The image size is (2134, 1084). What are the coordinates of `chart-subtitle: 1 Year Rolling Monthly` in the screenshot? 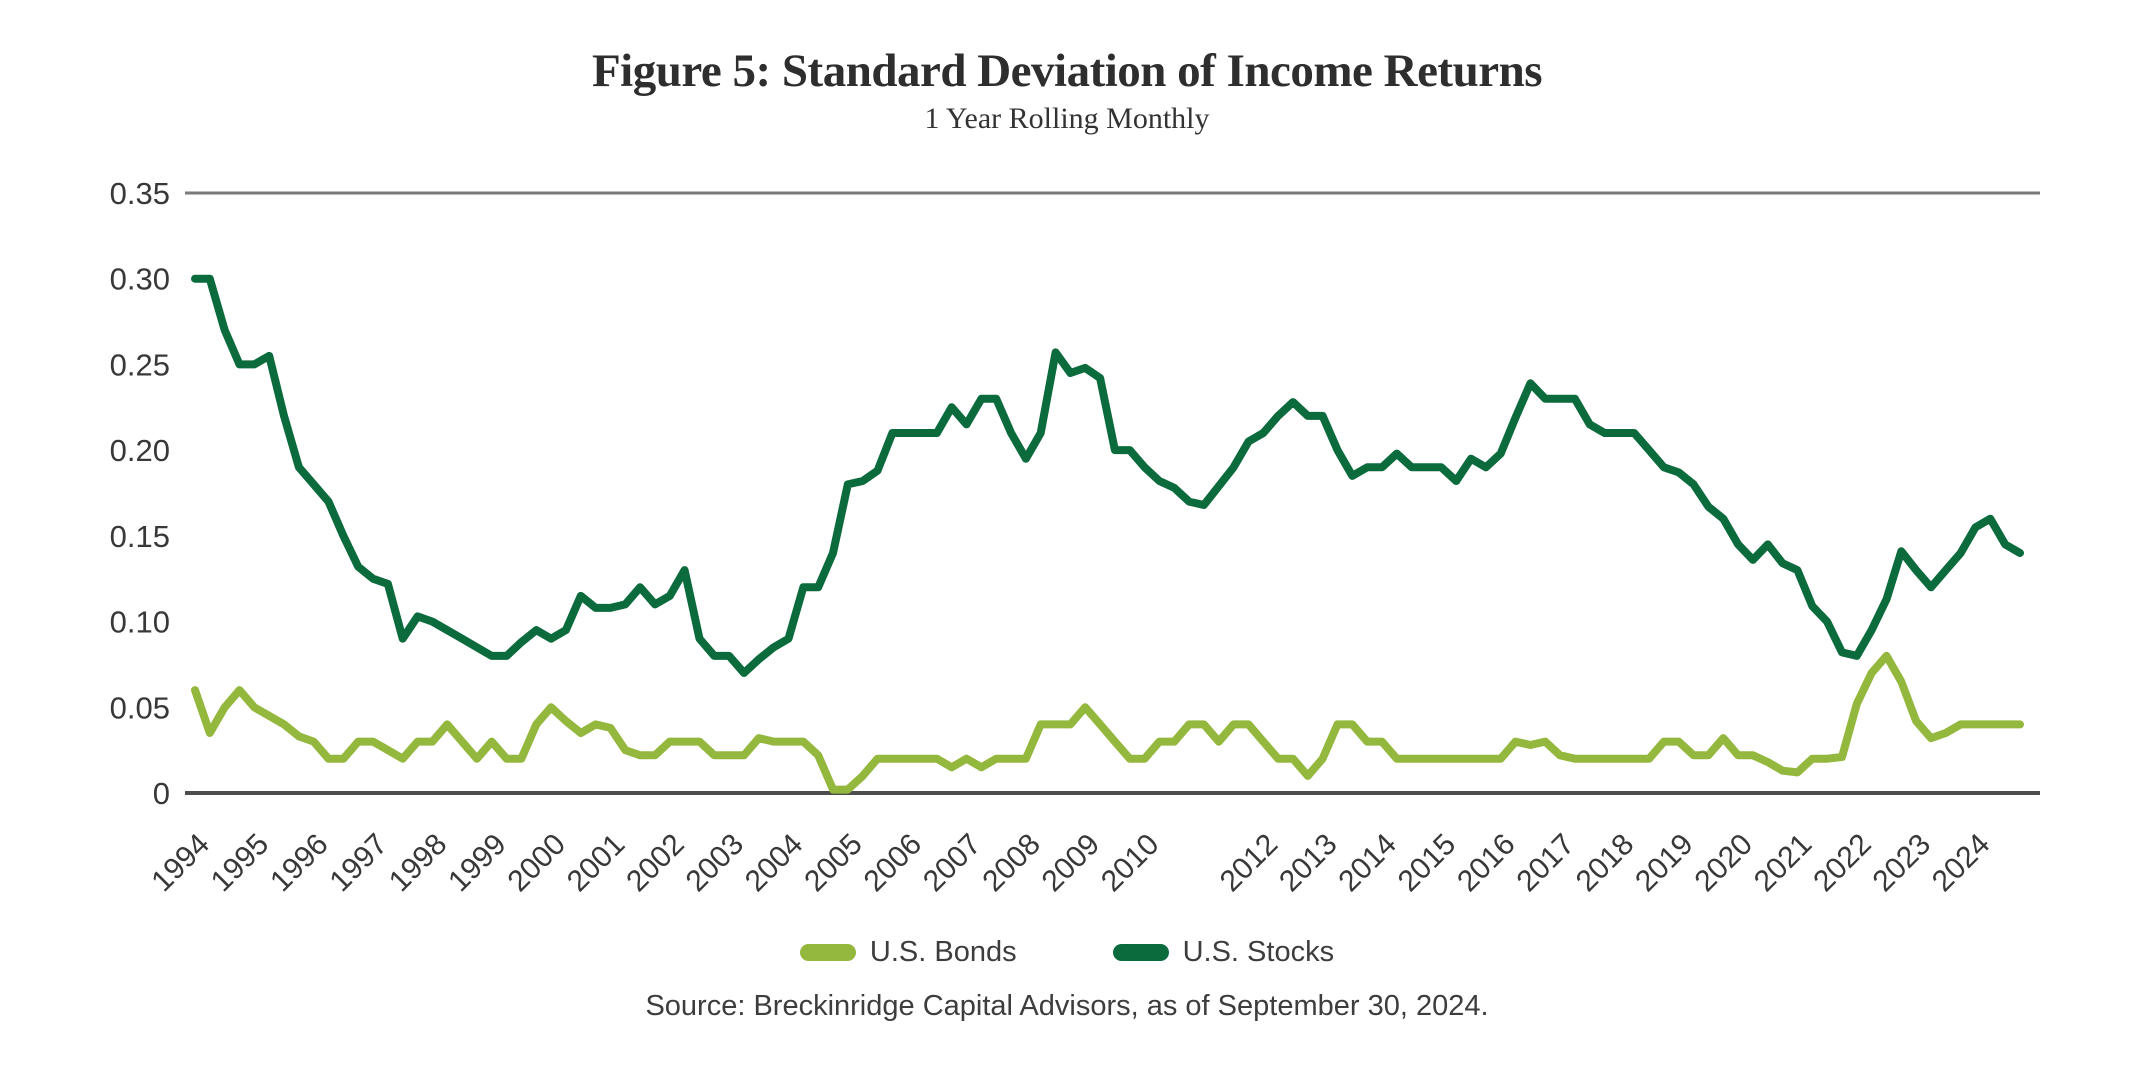 It's located at (1067, 118).